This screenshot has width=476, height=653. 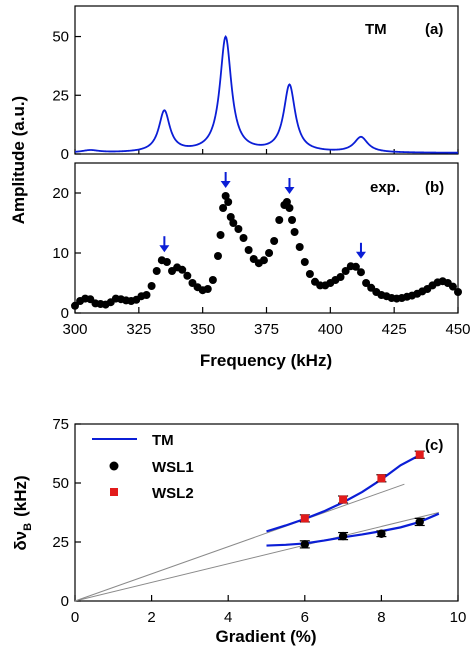 I want to click on panel-c-tm-curve, so click(x=343, y=493).